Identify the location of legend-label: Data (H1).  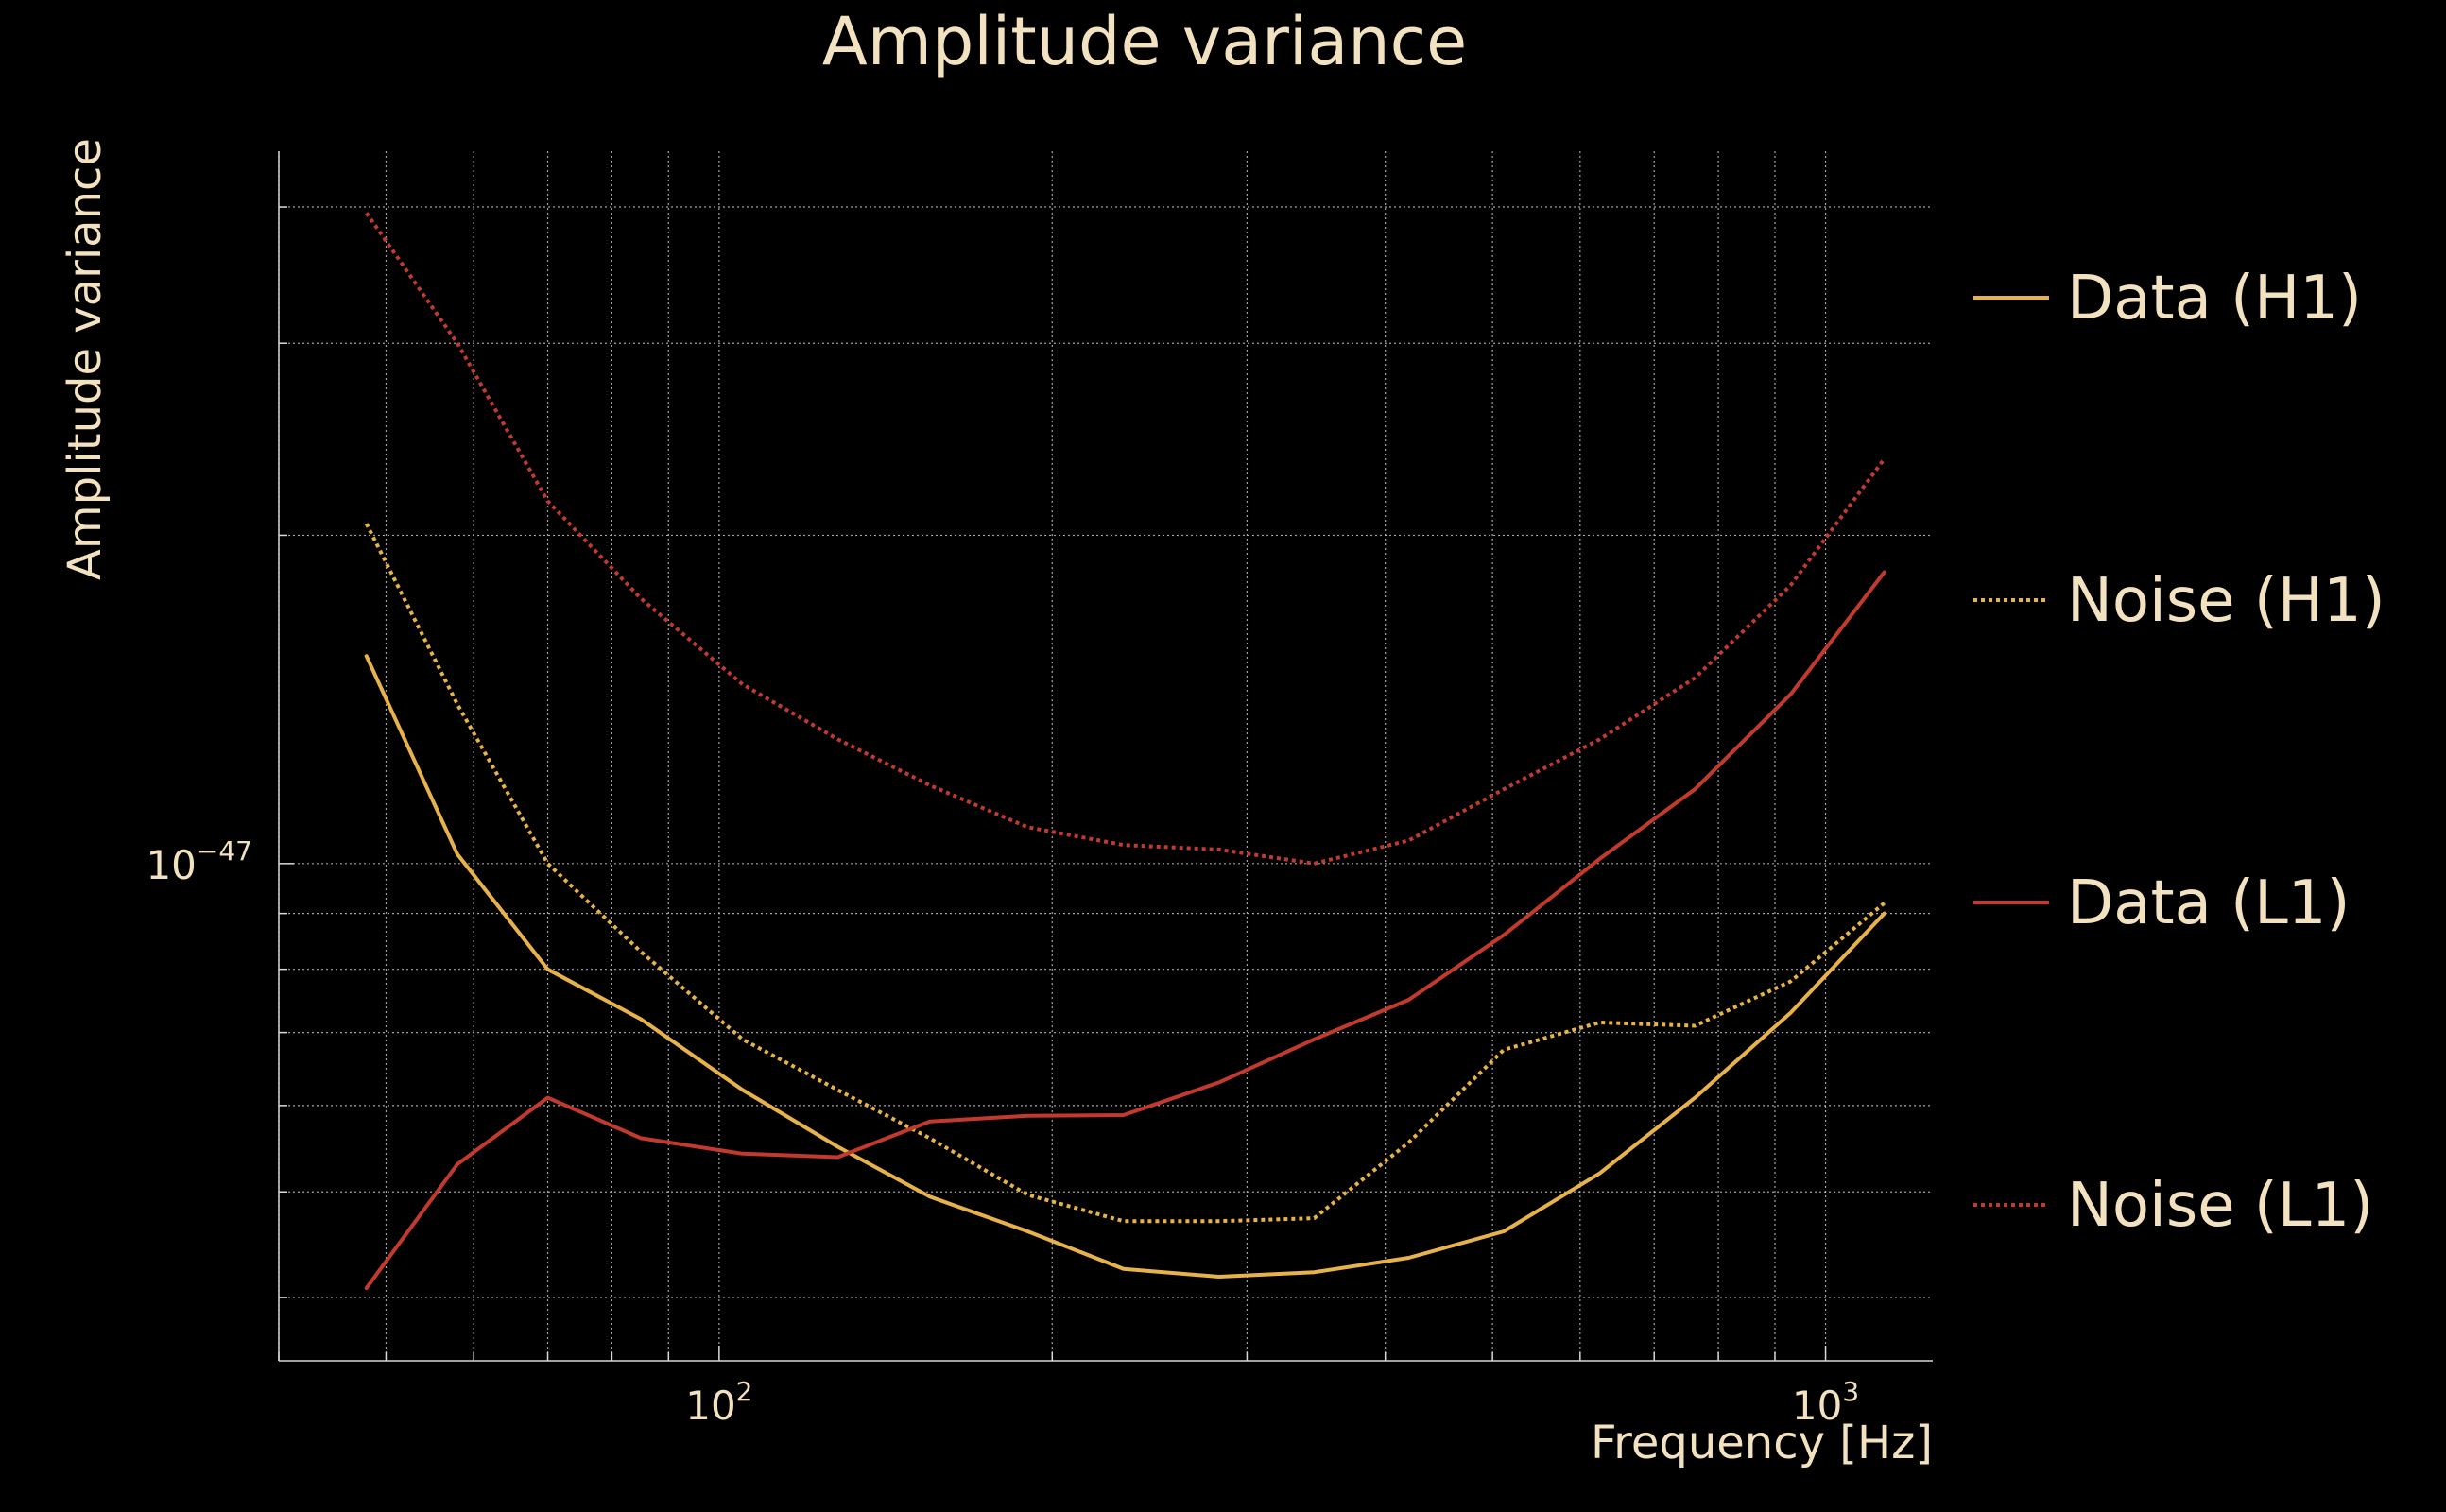
(2214, 299).